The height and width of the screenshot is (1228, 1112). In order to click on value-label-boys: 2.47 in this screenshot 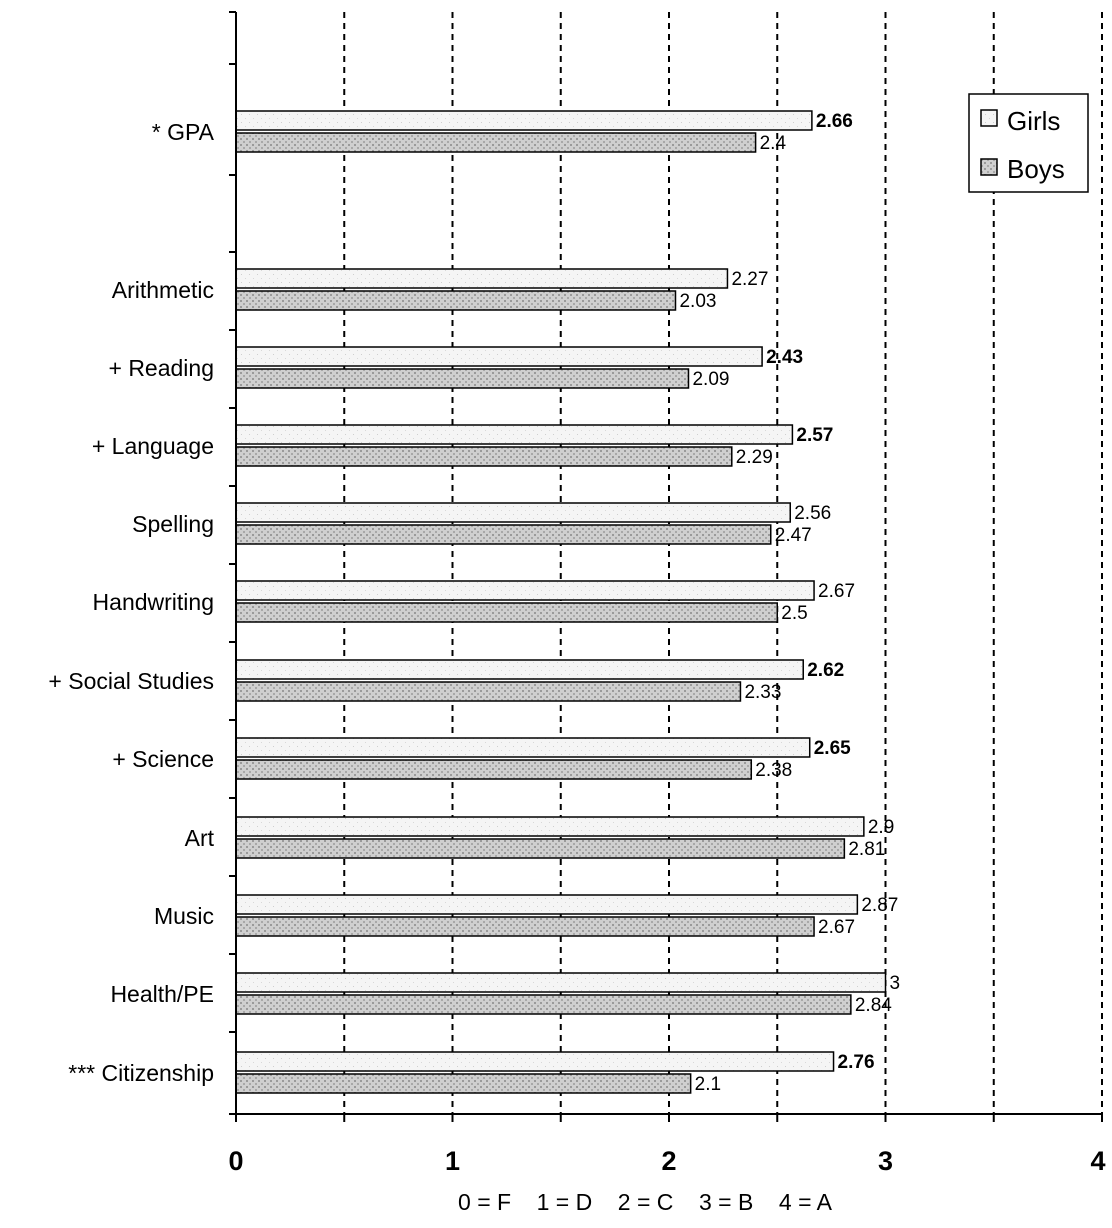, I will do `click(793, 535)`.